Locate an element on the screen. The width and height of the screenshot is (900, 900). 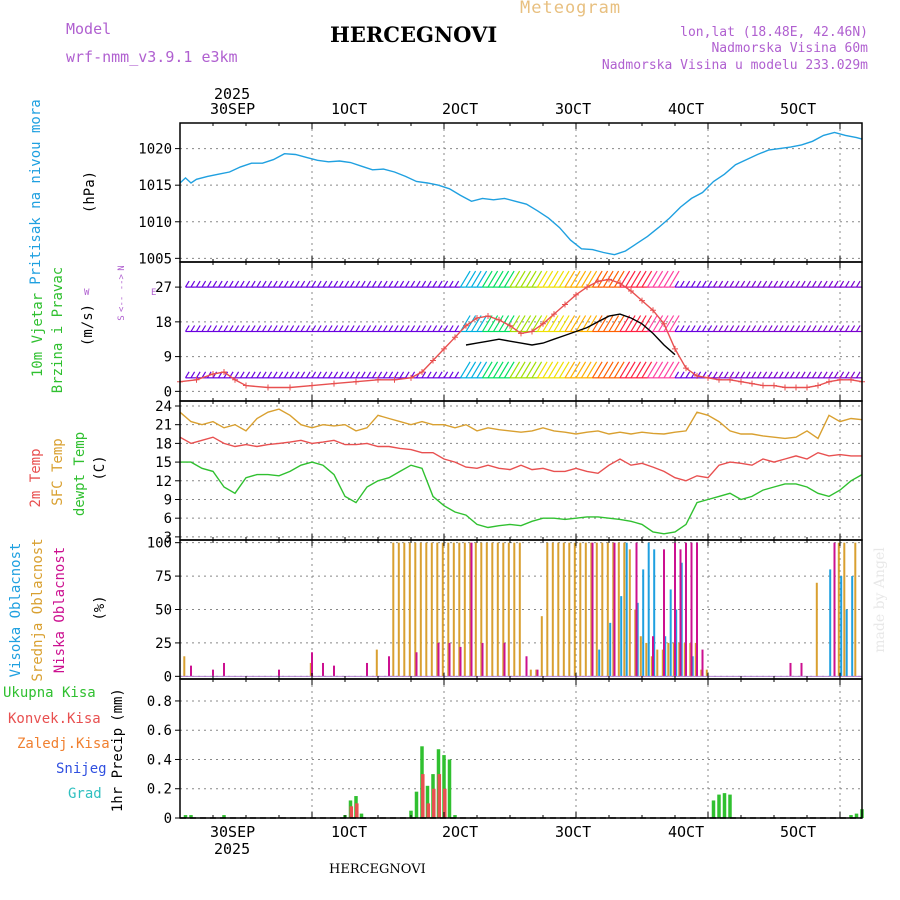
model-label: Model is located at coordinates (89, 29).